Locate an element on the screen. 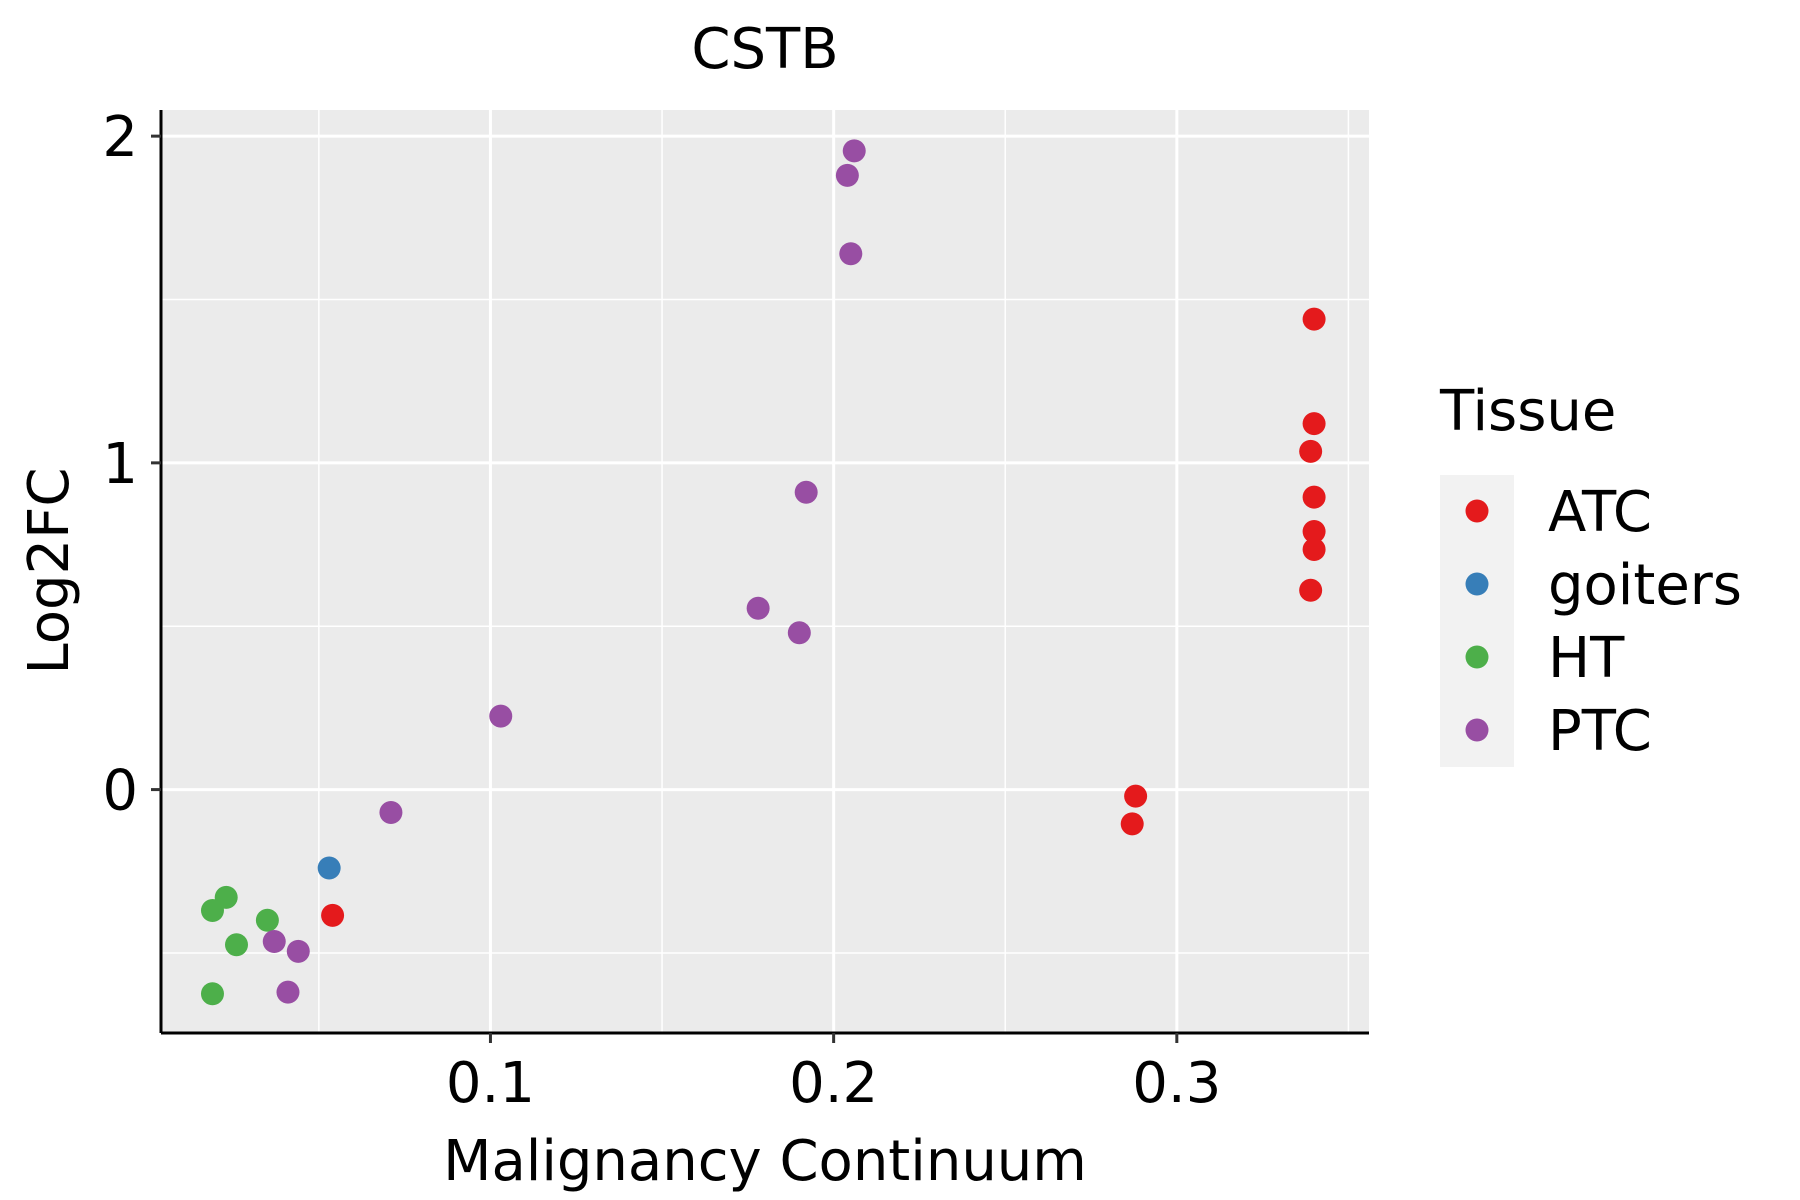 The image size is (1800, 1200). data-point-goiters is located at coordinates (329, 868).